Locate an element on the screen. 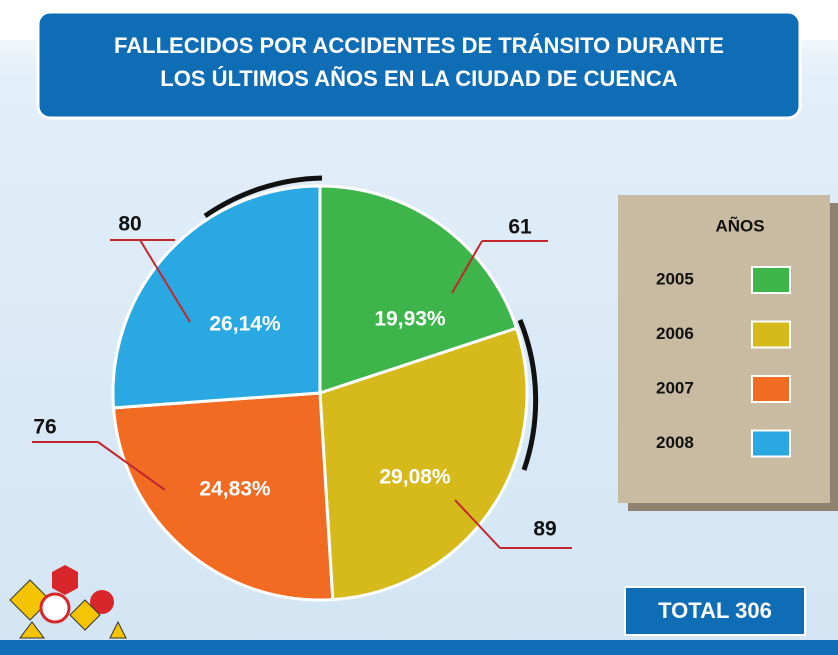 This screenshot has width=838, height=655. legend-label: 2005 is located at coordinates (675, 278).